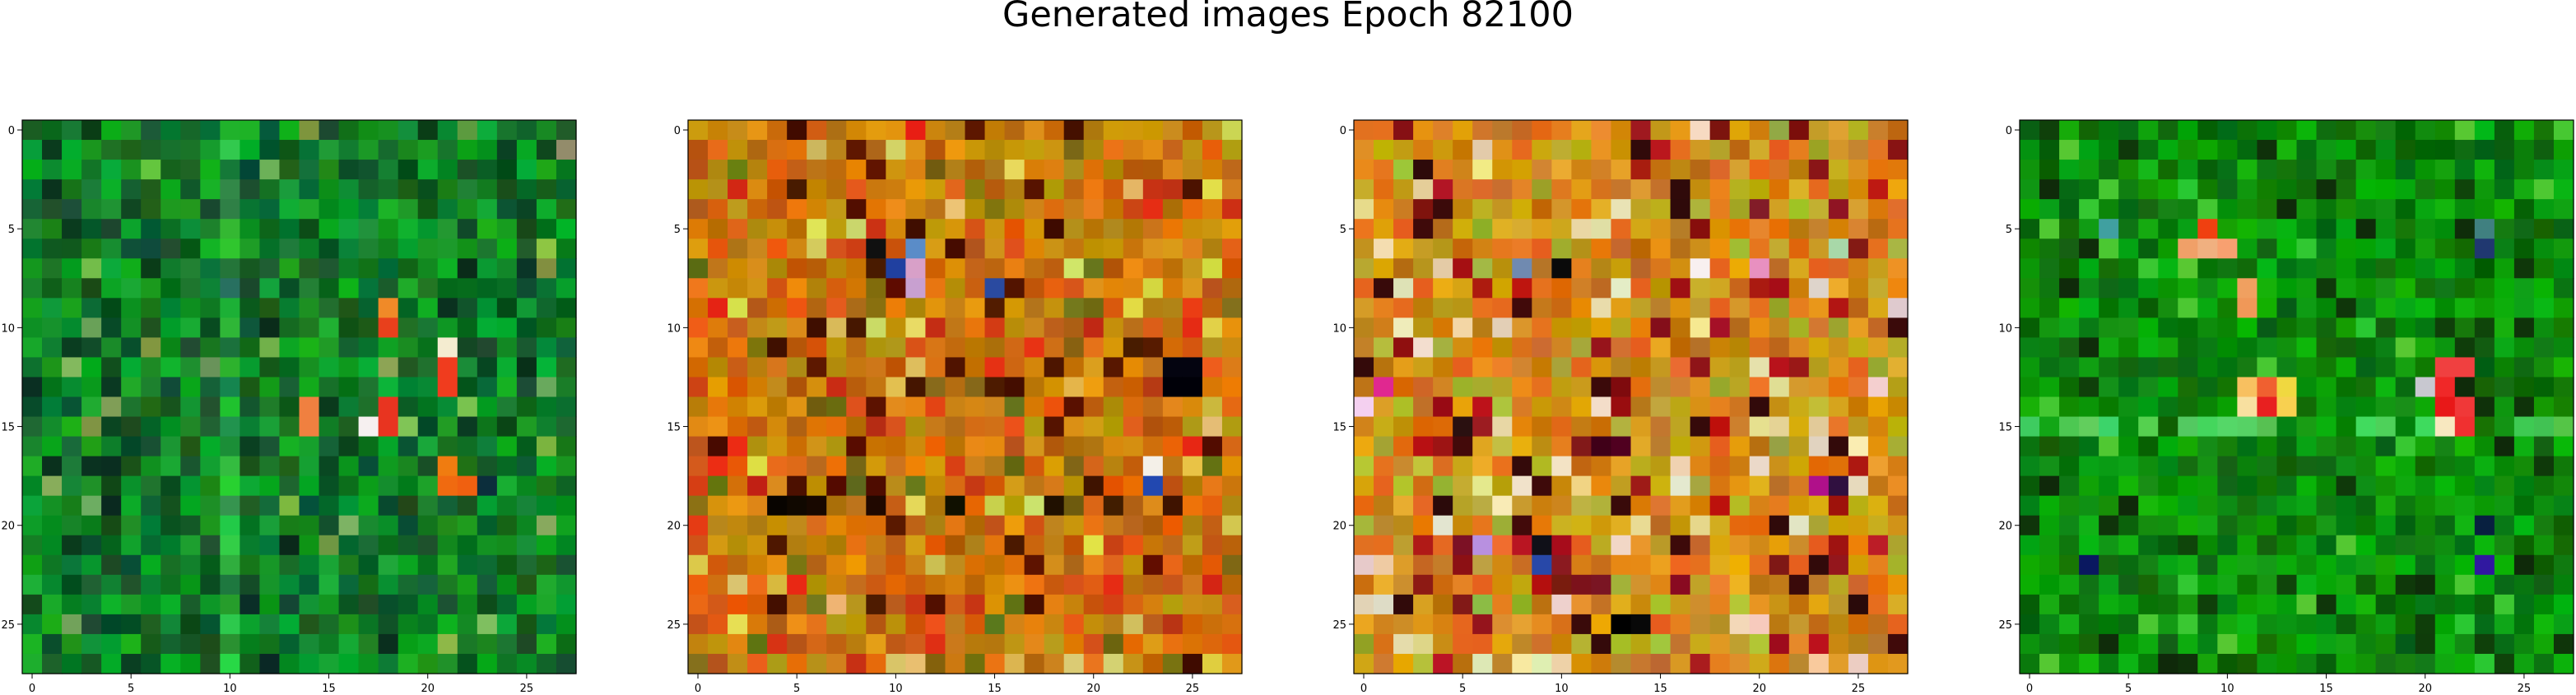 This screenshot has height=695, width=2576. I want to click on x-tick-label: 15, so click(1660, 689).